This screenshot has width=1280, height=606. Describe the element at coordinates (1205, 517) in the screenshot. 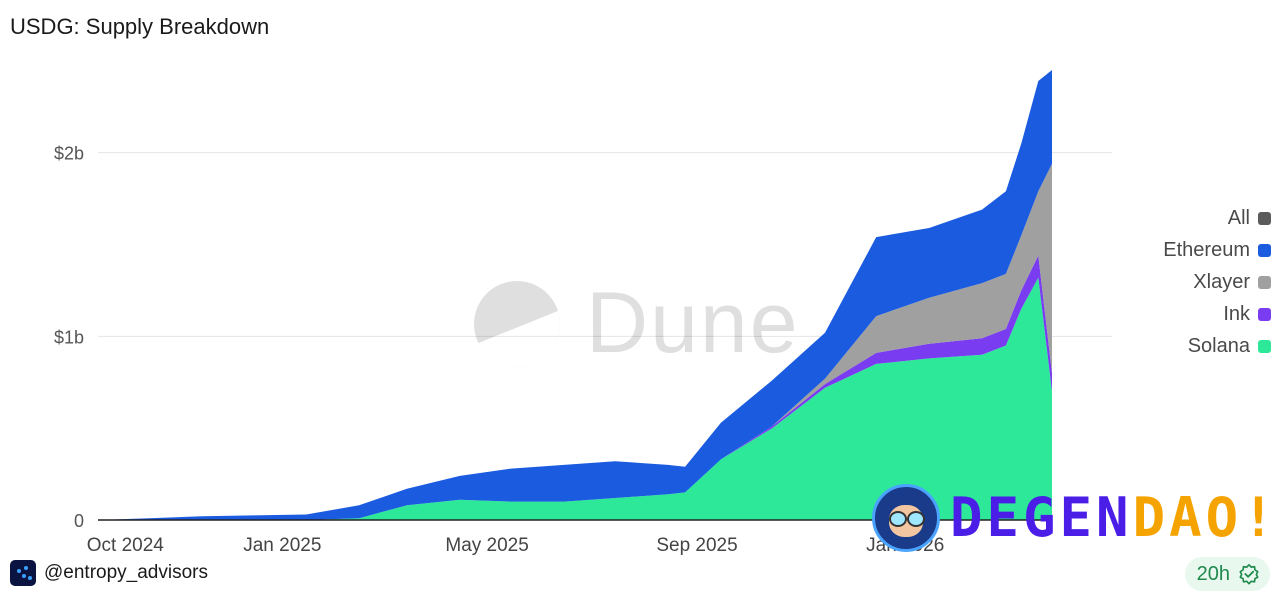

I see `degendao-text-part2: DAO!` at that location.